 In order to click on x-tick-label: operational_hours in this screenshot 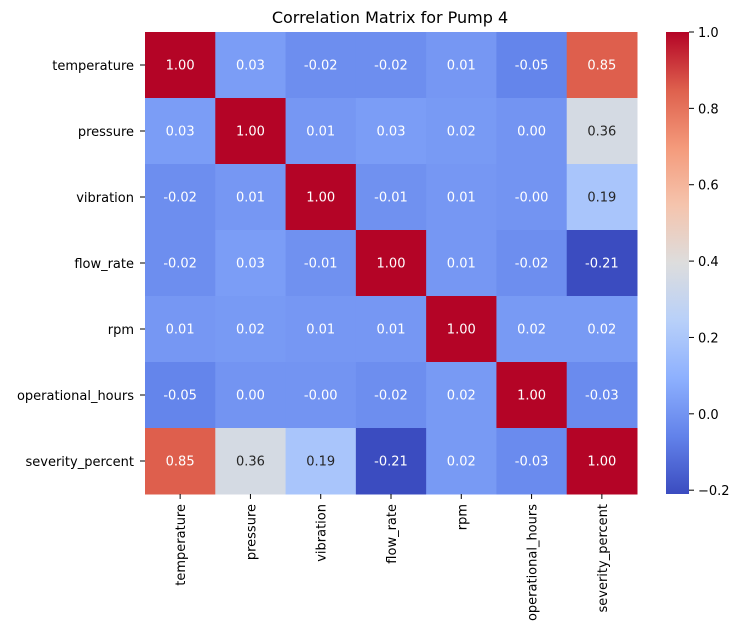, I will do `click(533, 562)`.